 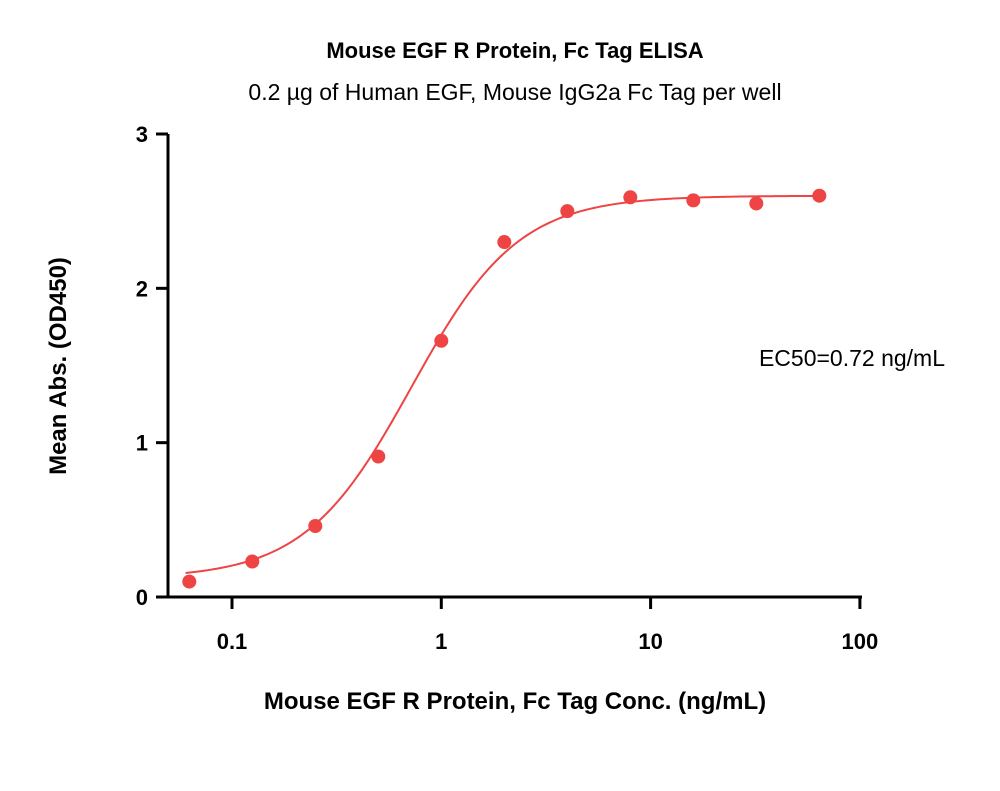 I want to click on x-tick-label: 0.1, so click(x=232, y=641).